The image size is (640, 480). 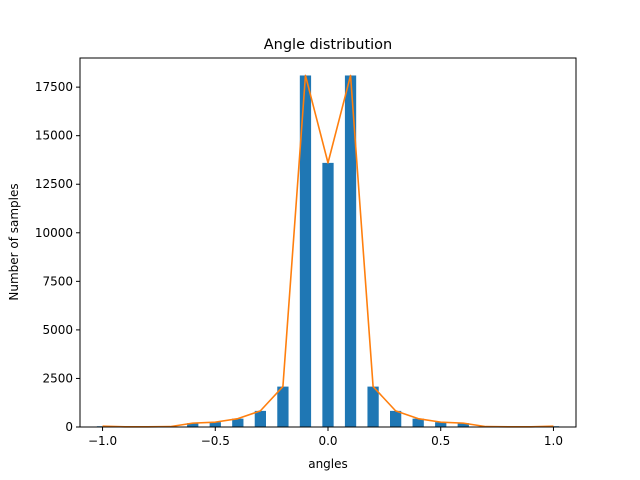 I want to click on x-axis: −1.0 −0.5 0.0 0.5 1.0, so click(x=325, y=437).